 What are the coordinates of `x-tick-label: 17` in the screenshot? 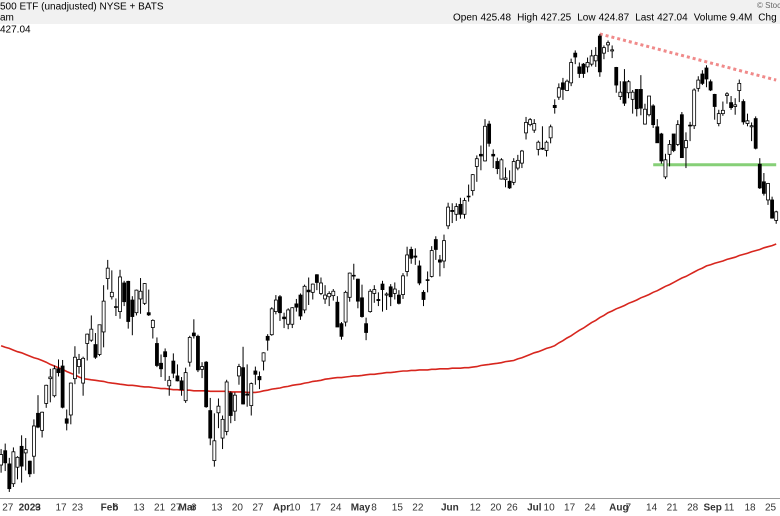 It's located at (62, 508).